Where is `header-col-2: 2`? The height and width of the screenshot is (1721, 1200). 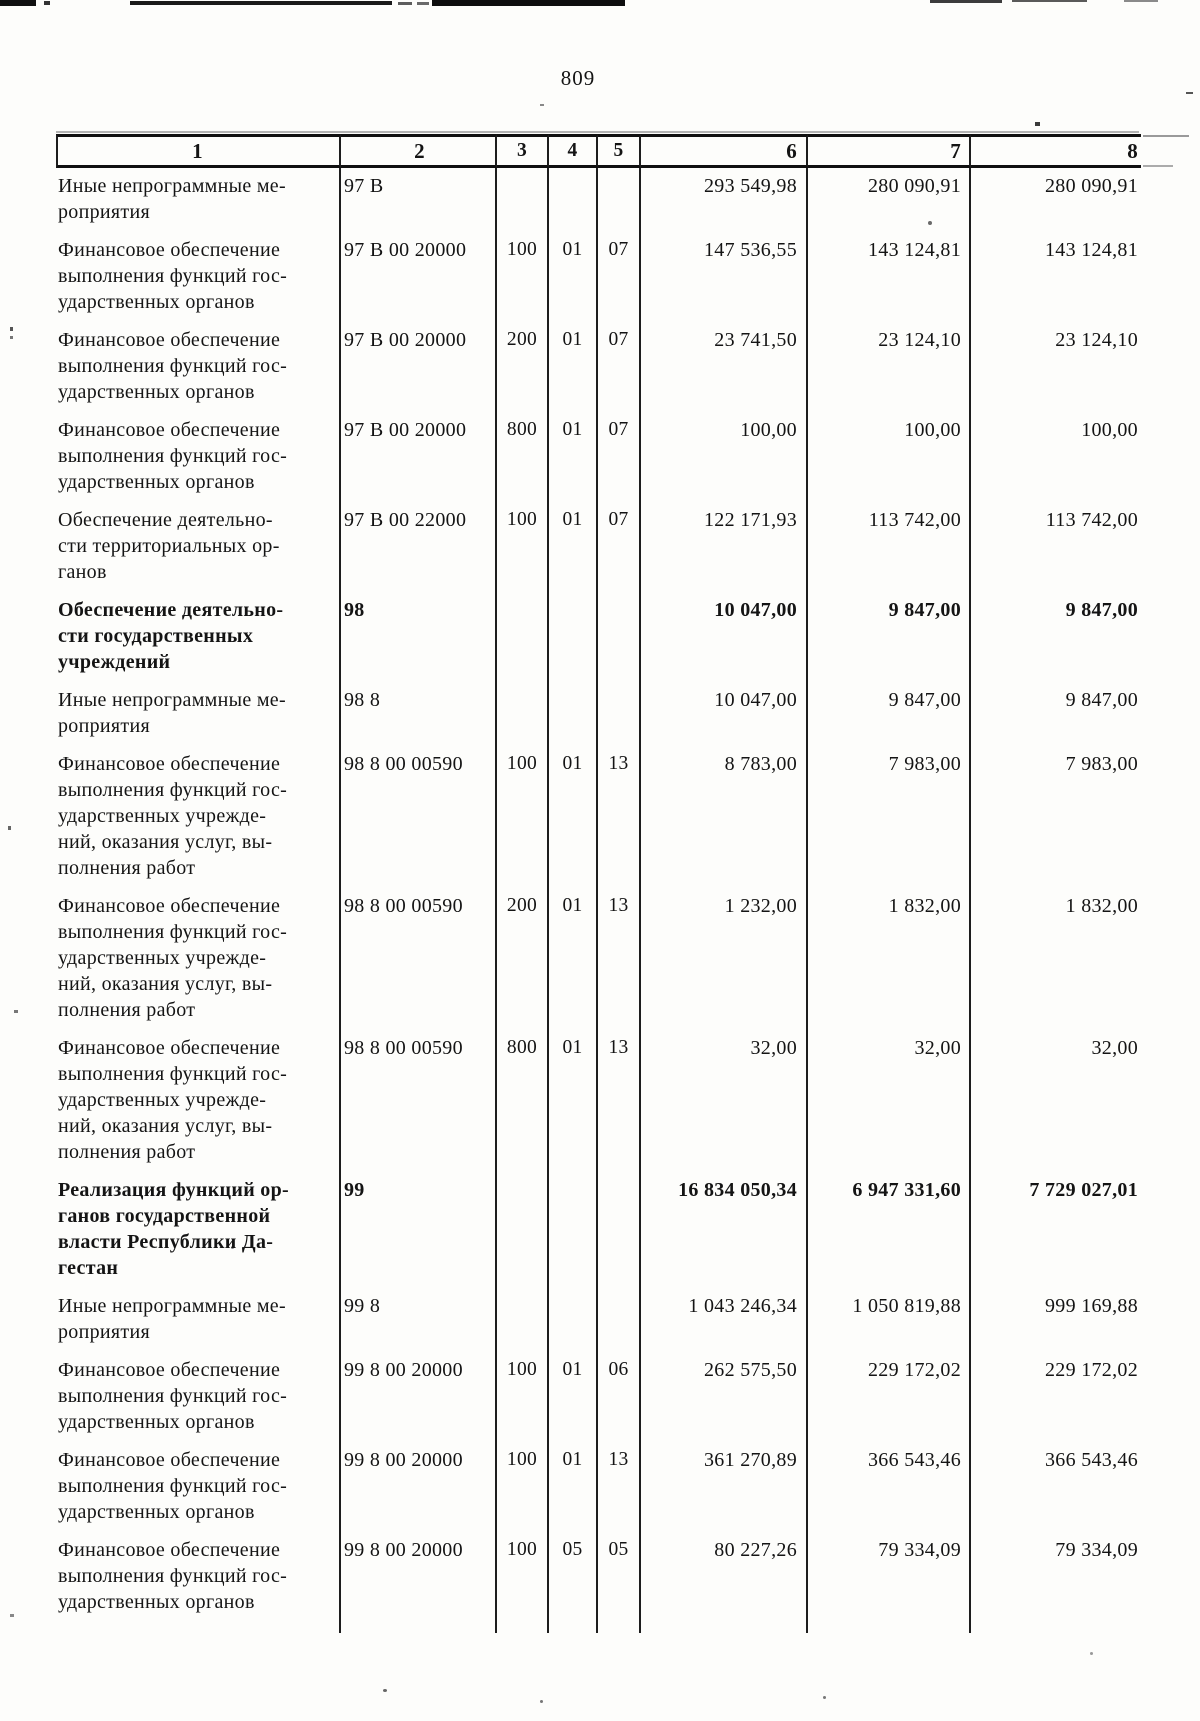
header-col-2: 2 is located at coordinates (419, 151).